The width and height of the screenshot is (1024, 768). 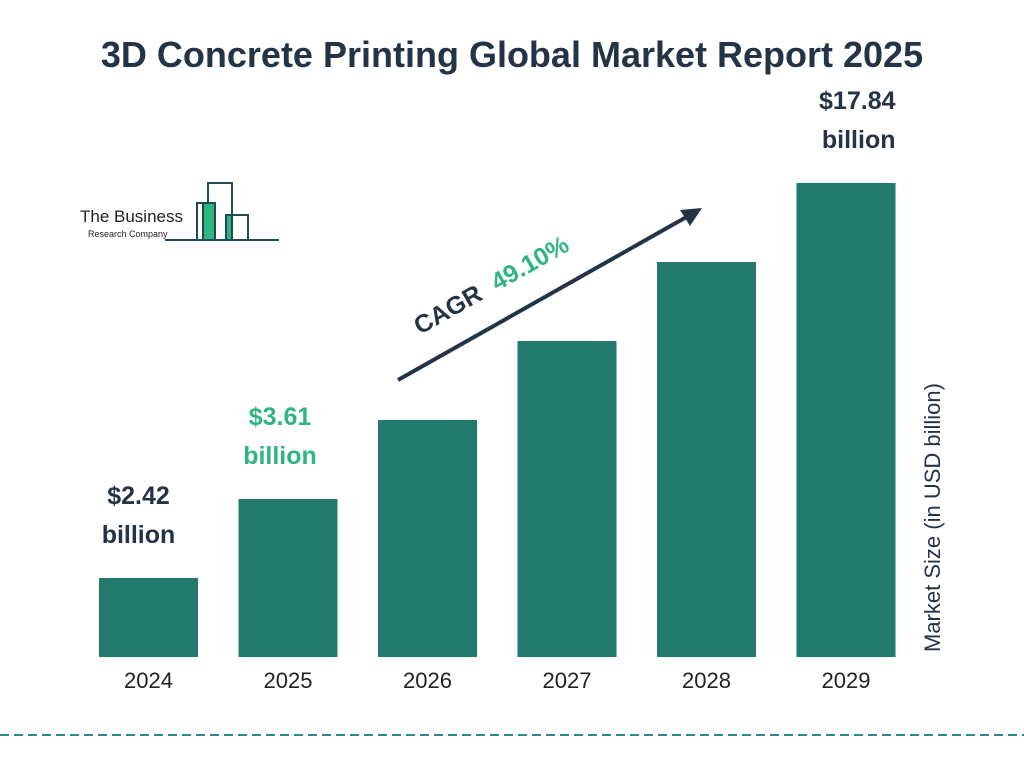 What do you see at coordinates (148, 617) in the screenshot?
I see `bar-2024` at bounding box center [148, 617].